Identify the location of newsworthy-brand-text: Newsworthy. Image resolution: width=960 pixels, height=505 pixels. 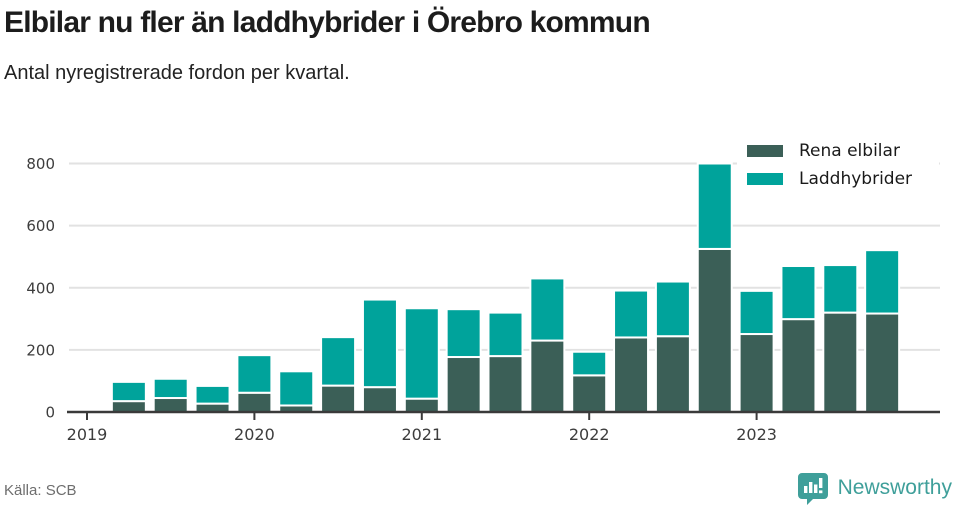
(894, 487).